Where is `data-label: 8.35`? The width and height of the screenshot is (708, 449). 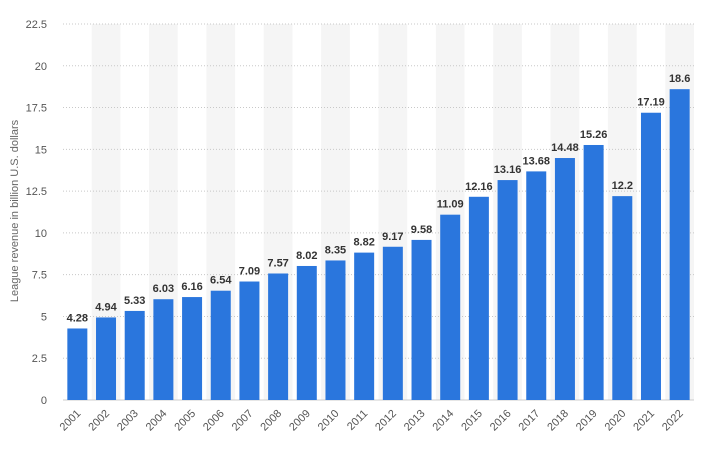
data-label: 8.35 is located at coordinates (335, 250).